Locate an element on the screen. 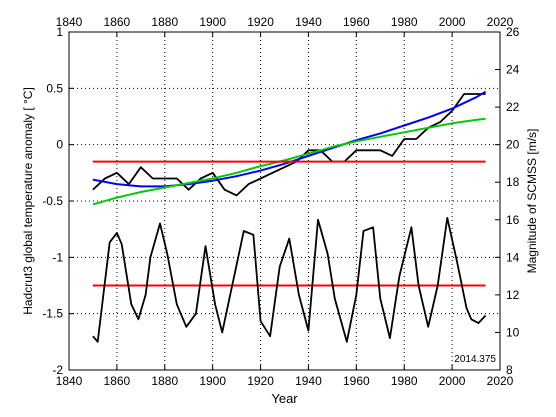  y-tick-label-right: 24 is located at coordinates (513, 70).